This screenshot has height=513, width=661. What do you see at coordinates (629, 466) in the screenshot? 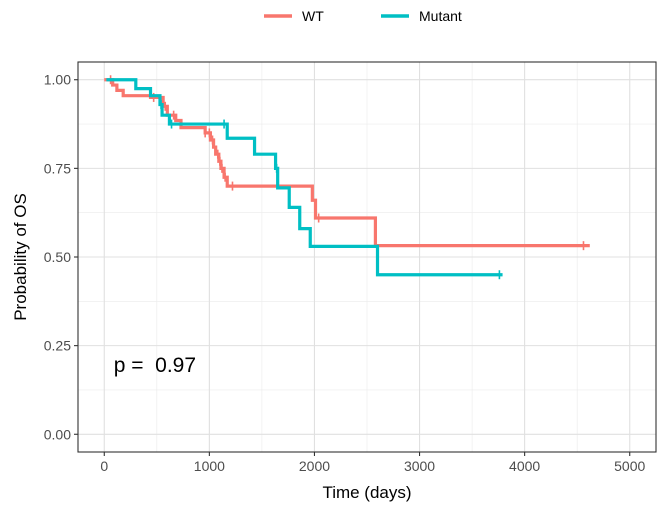
I see `x-tick-label: 5000` at bounding box center [629, 466].